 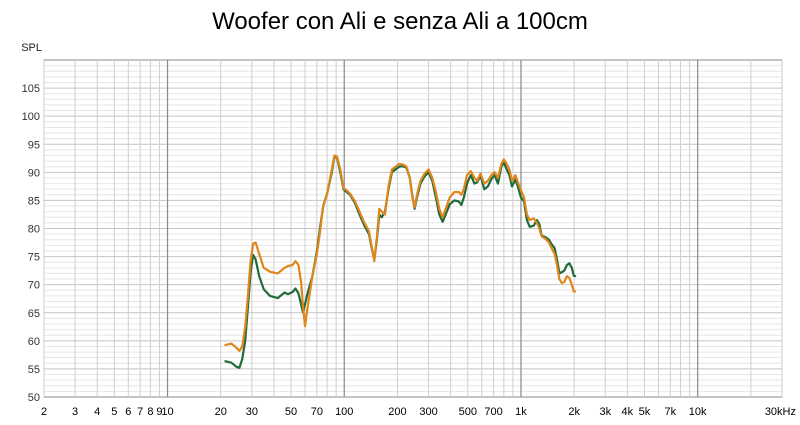 What do you see at coordinates (493, 412) in the screenshot?
I see `x-tick-label: 700` at bounding box center [493, 412].